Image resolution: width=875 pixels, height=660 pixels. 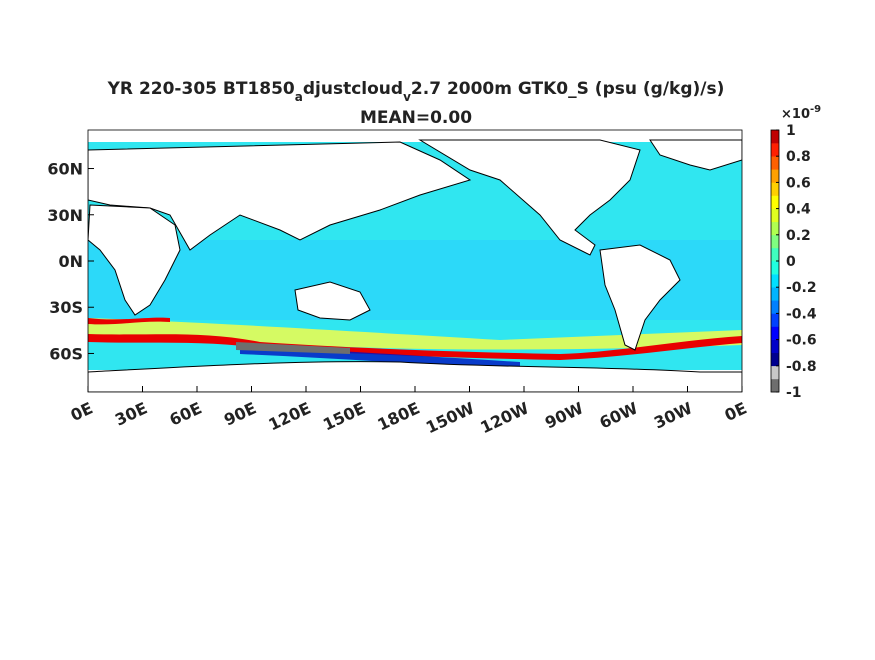 What do you see at coordinates (407, 97) in the screenshot?
I see `title-subscript: v` at bounding box center [407, 97].